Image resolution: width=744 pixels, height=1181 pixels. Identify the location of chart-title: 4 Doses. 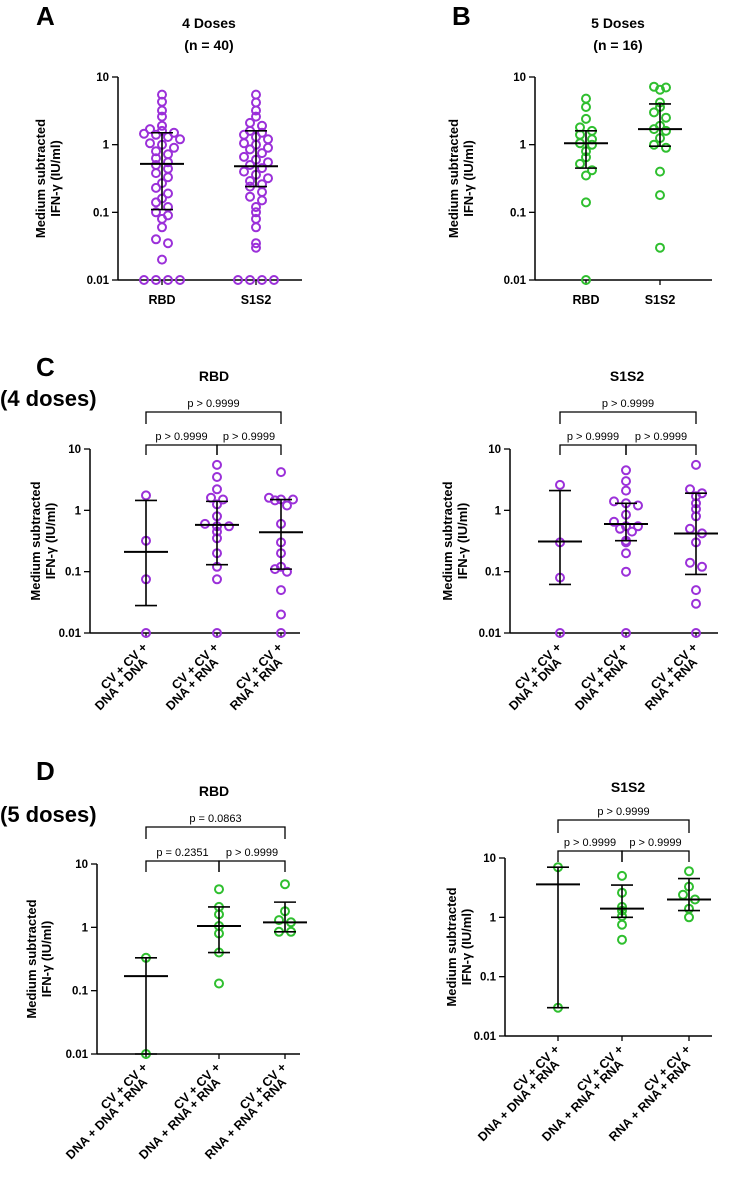
(209, 23).